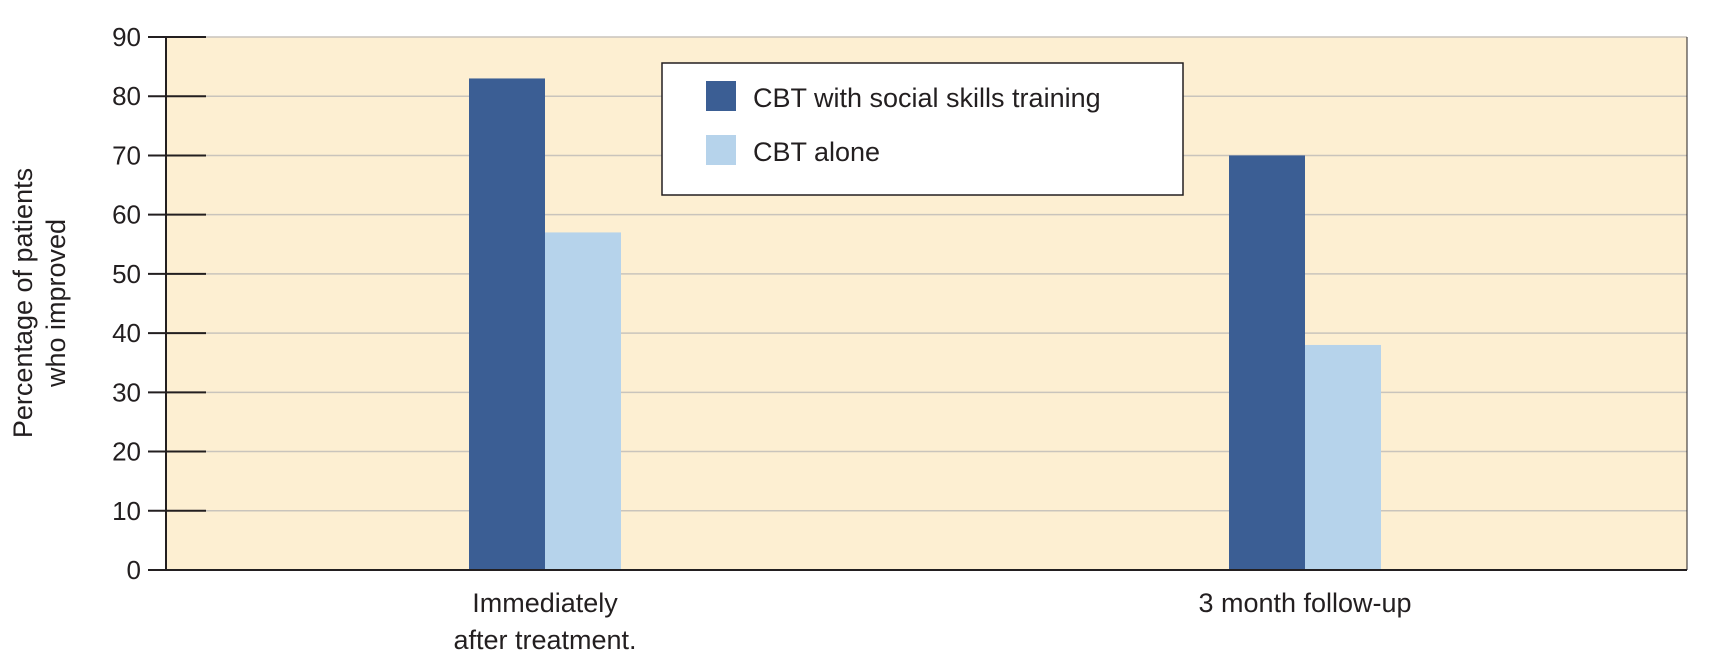  I want to click on y-axis-ticks: 0 10 20 30 40 50 60 70 80 90, so click(159, 303).